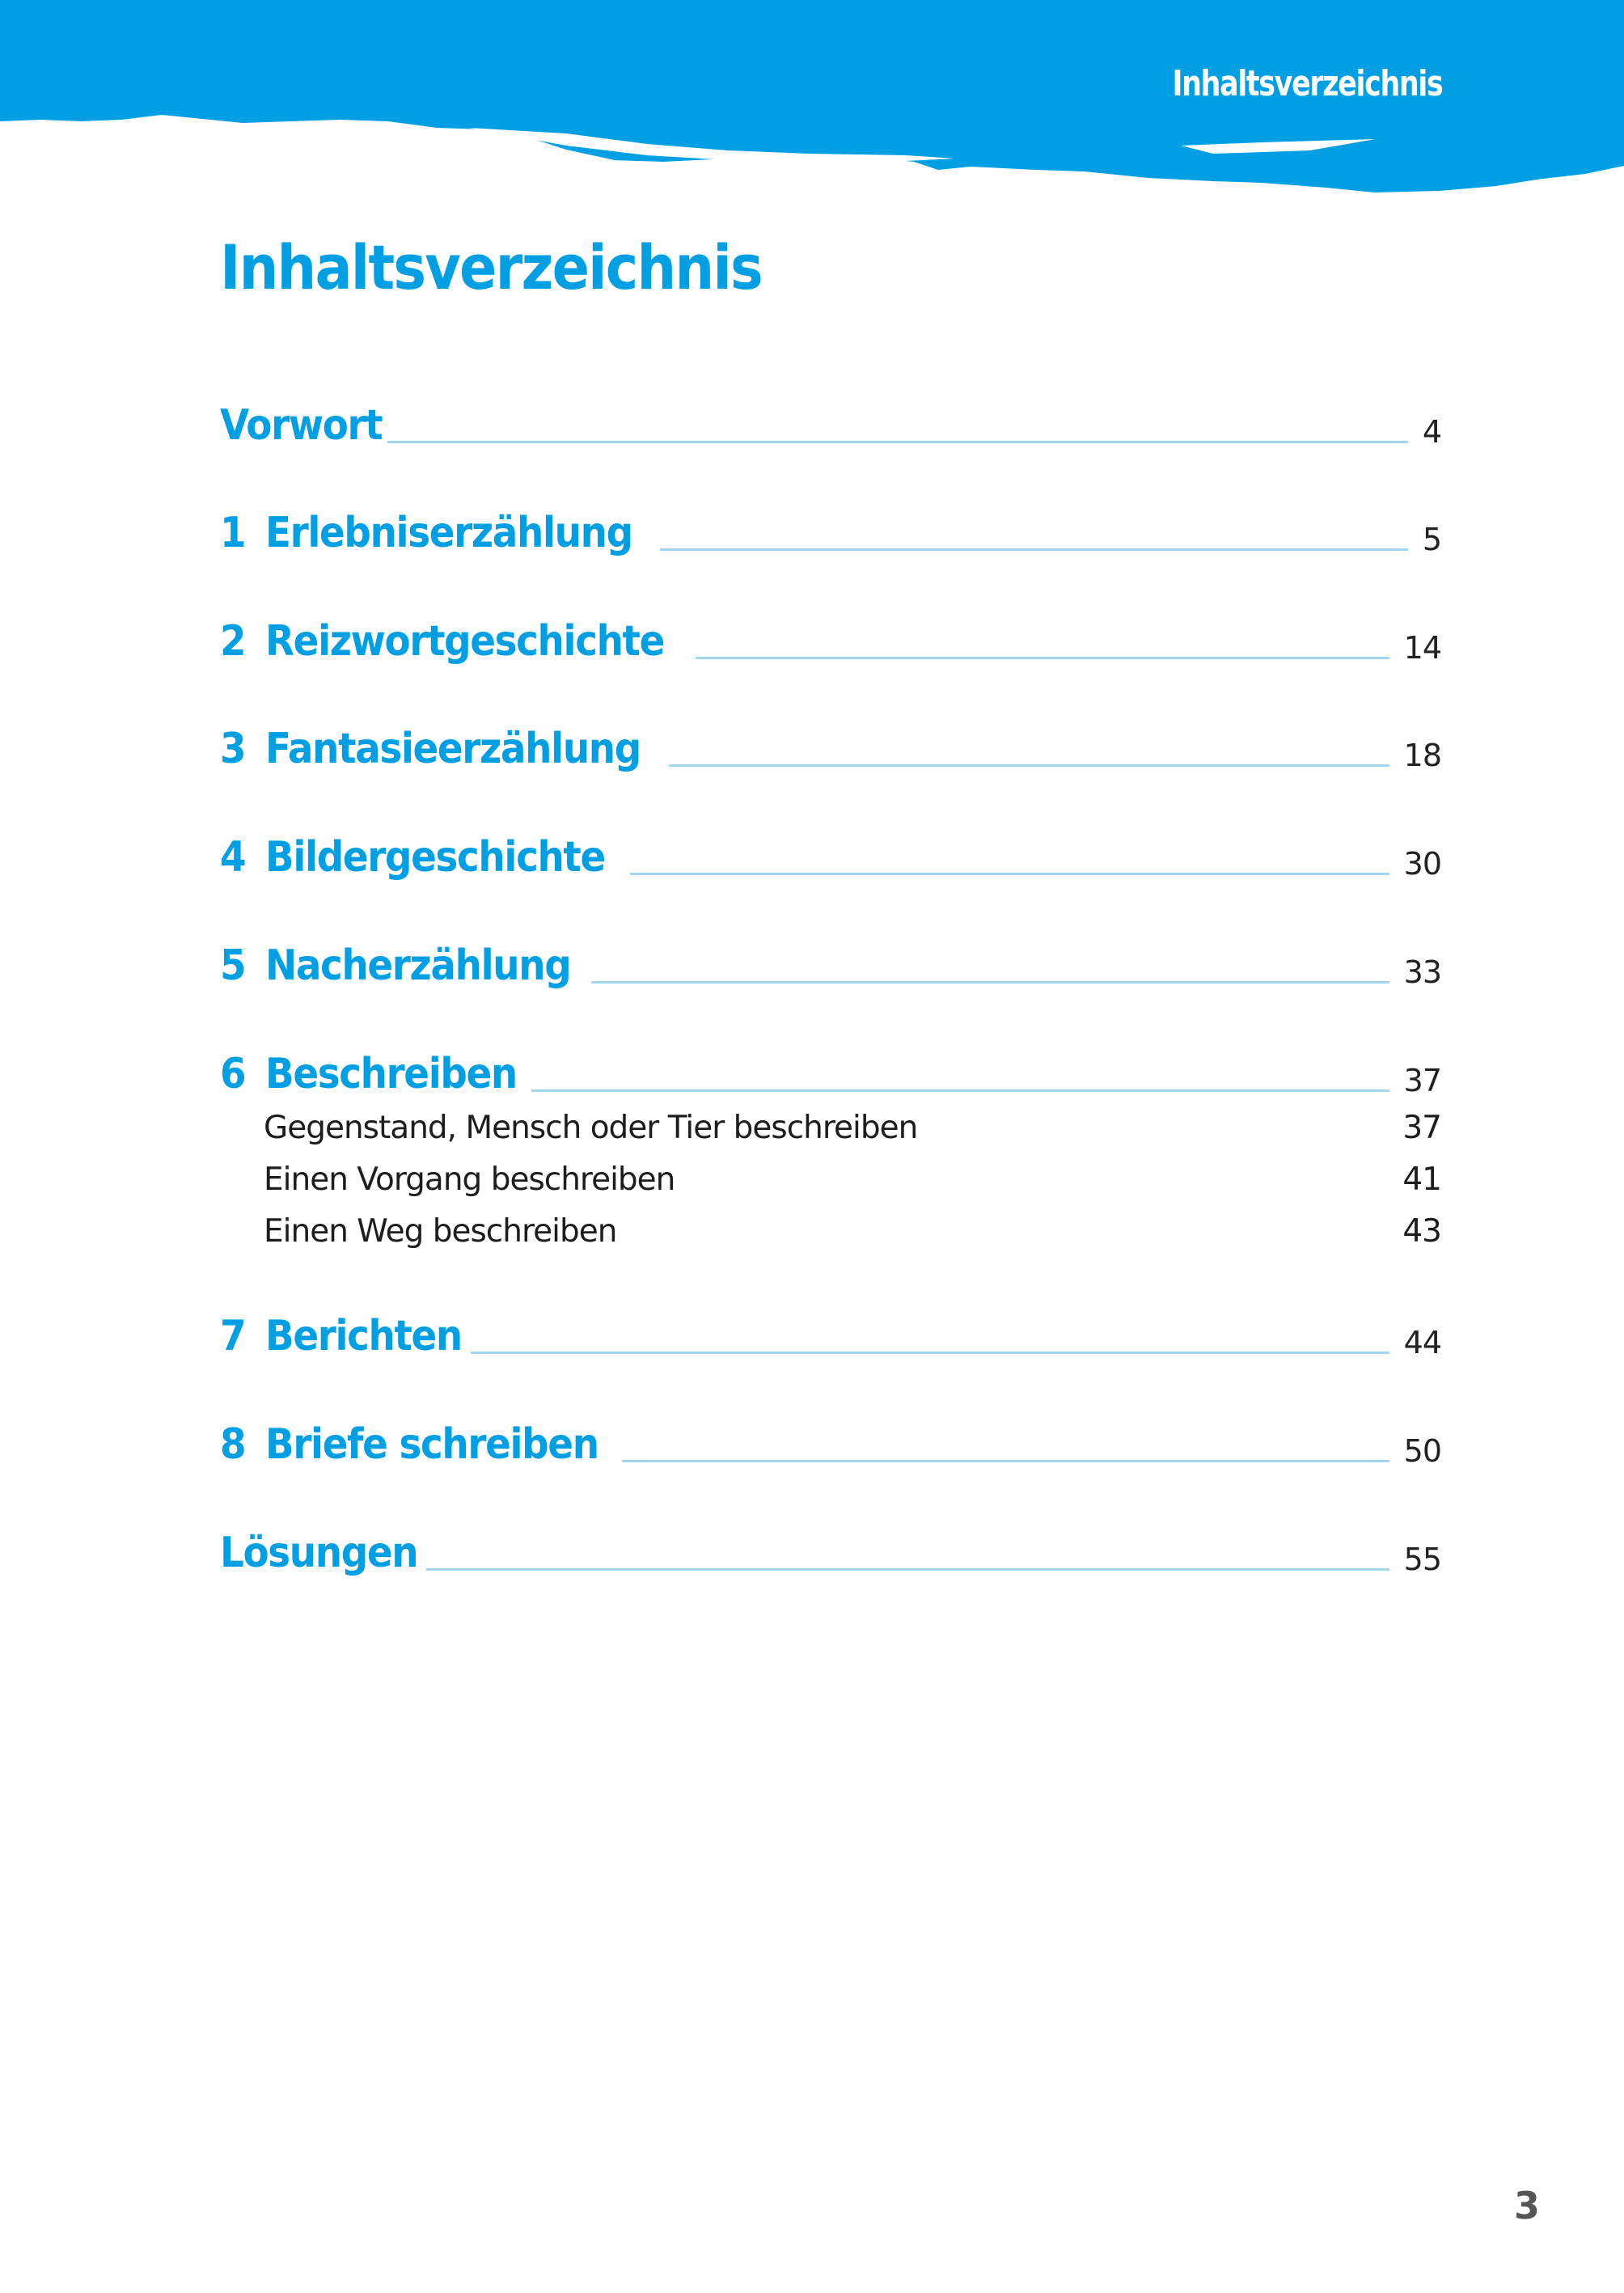  I want to click on entry-page: 4, so click(1432, 432).